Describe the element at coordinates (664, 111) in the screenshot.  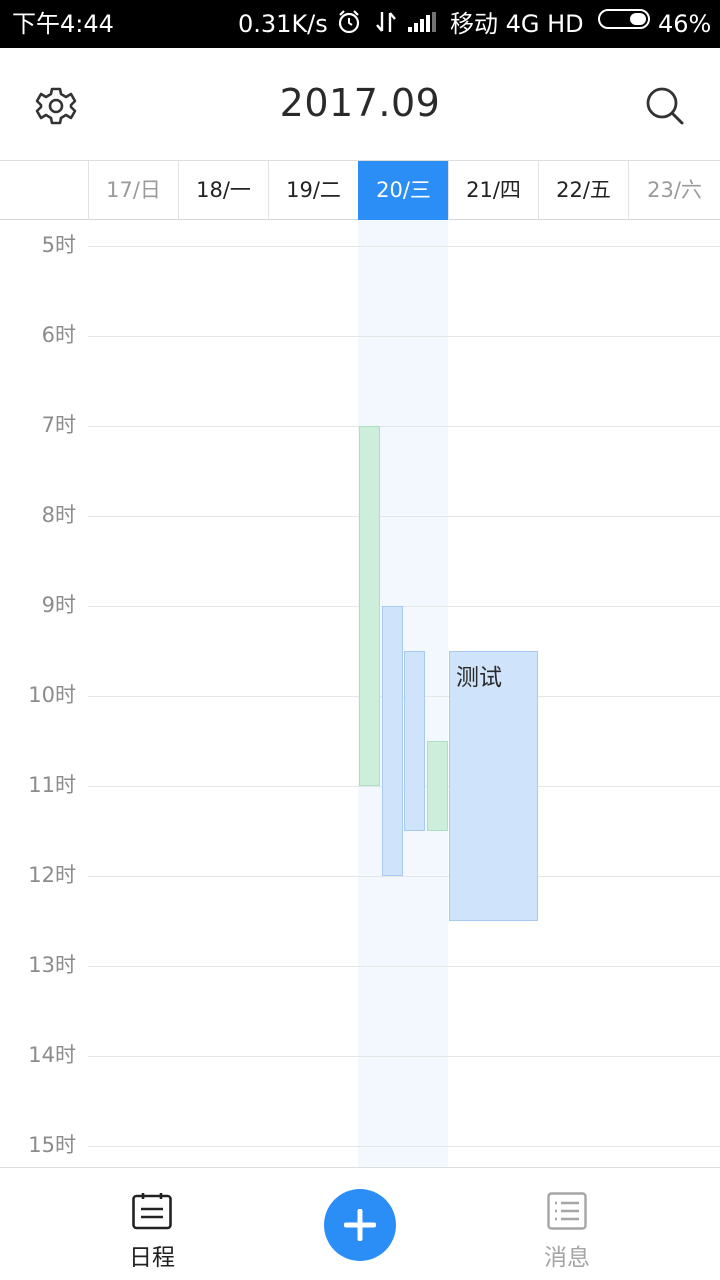
I see `search-icon` at that location.